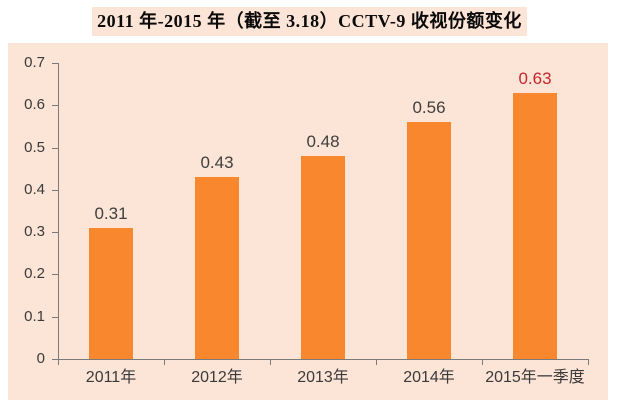 Image resolution: width=619 pixels, height=411 pixels. I want to click on y-tick-label: 0.6, so click(34, 105).